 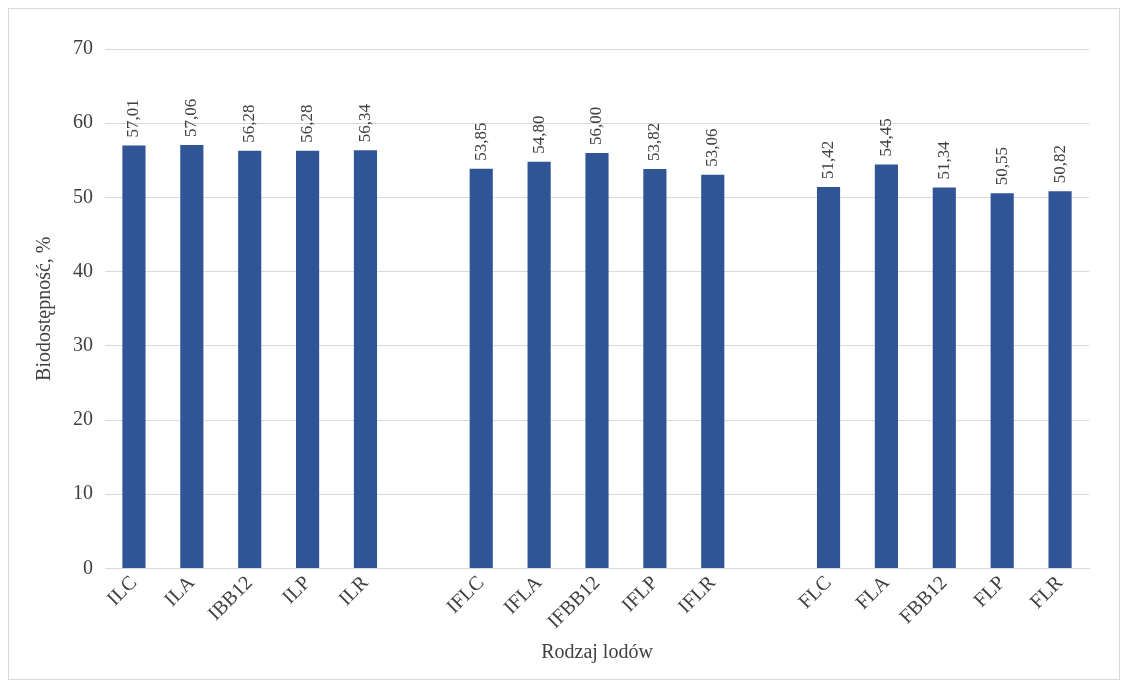 I want to click on x-tick-label: ILR, so click(x=353, y=590).